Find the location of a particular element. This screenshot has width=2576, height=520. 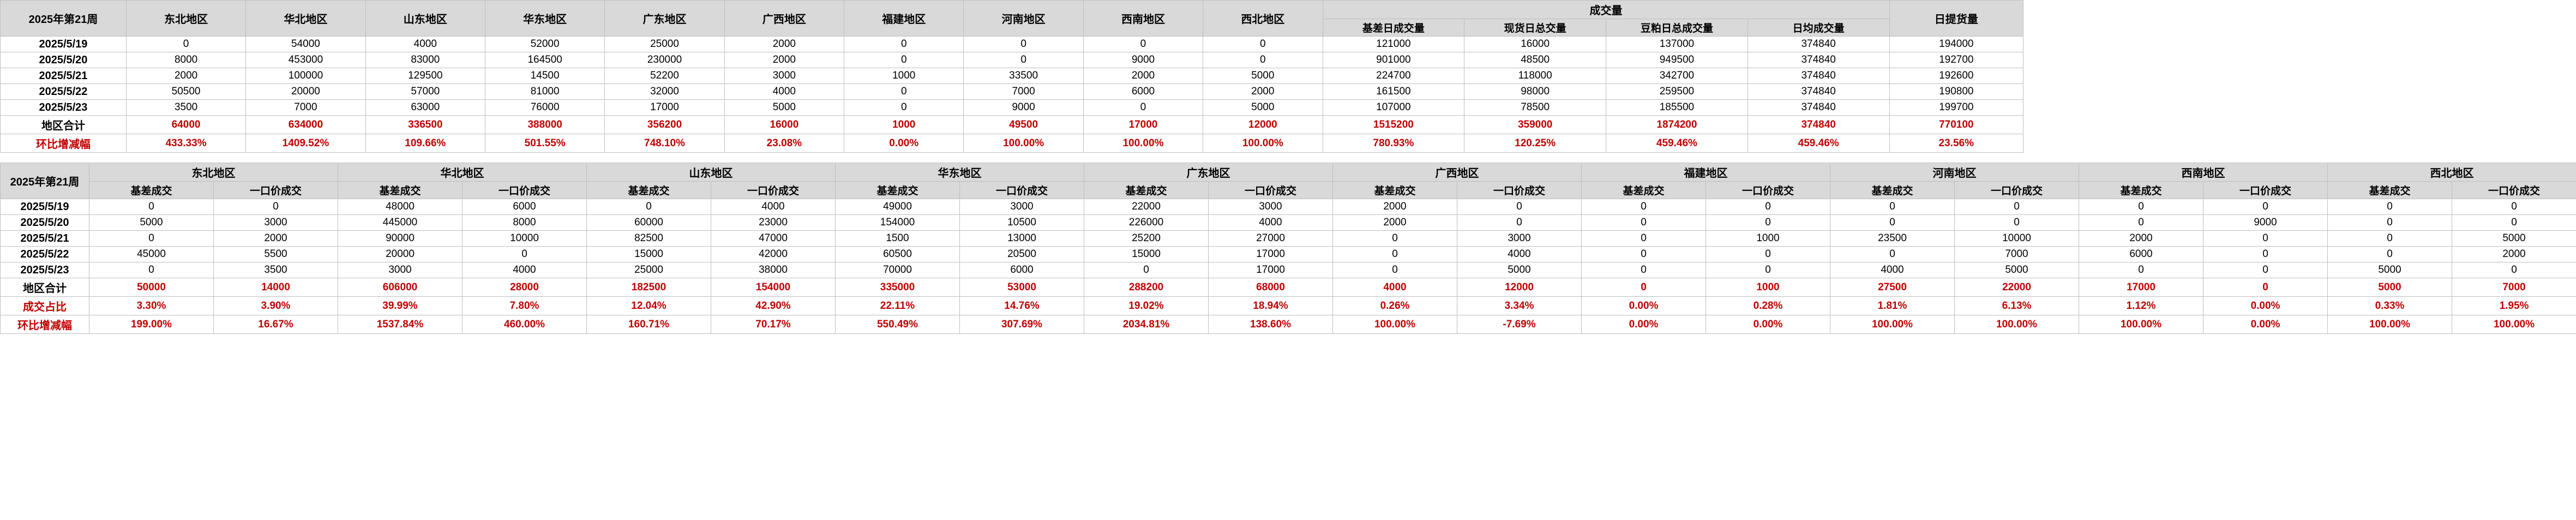

cell: 634000 is located at coordinates (306, 124).